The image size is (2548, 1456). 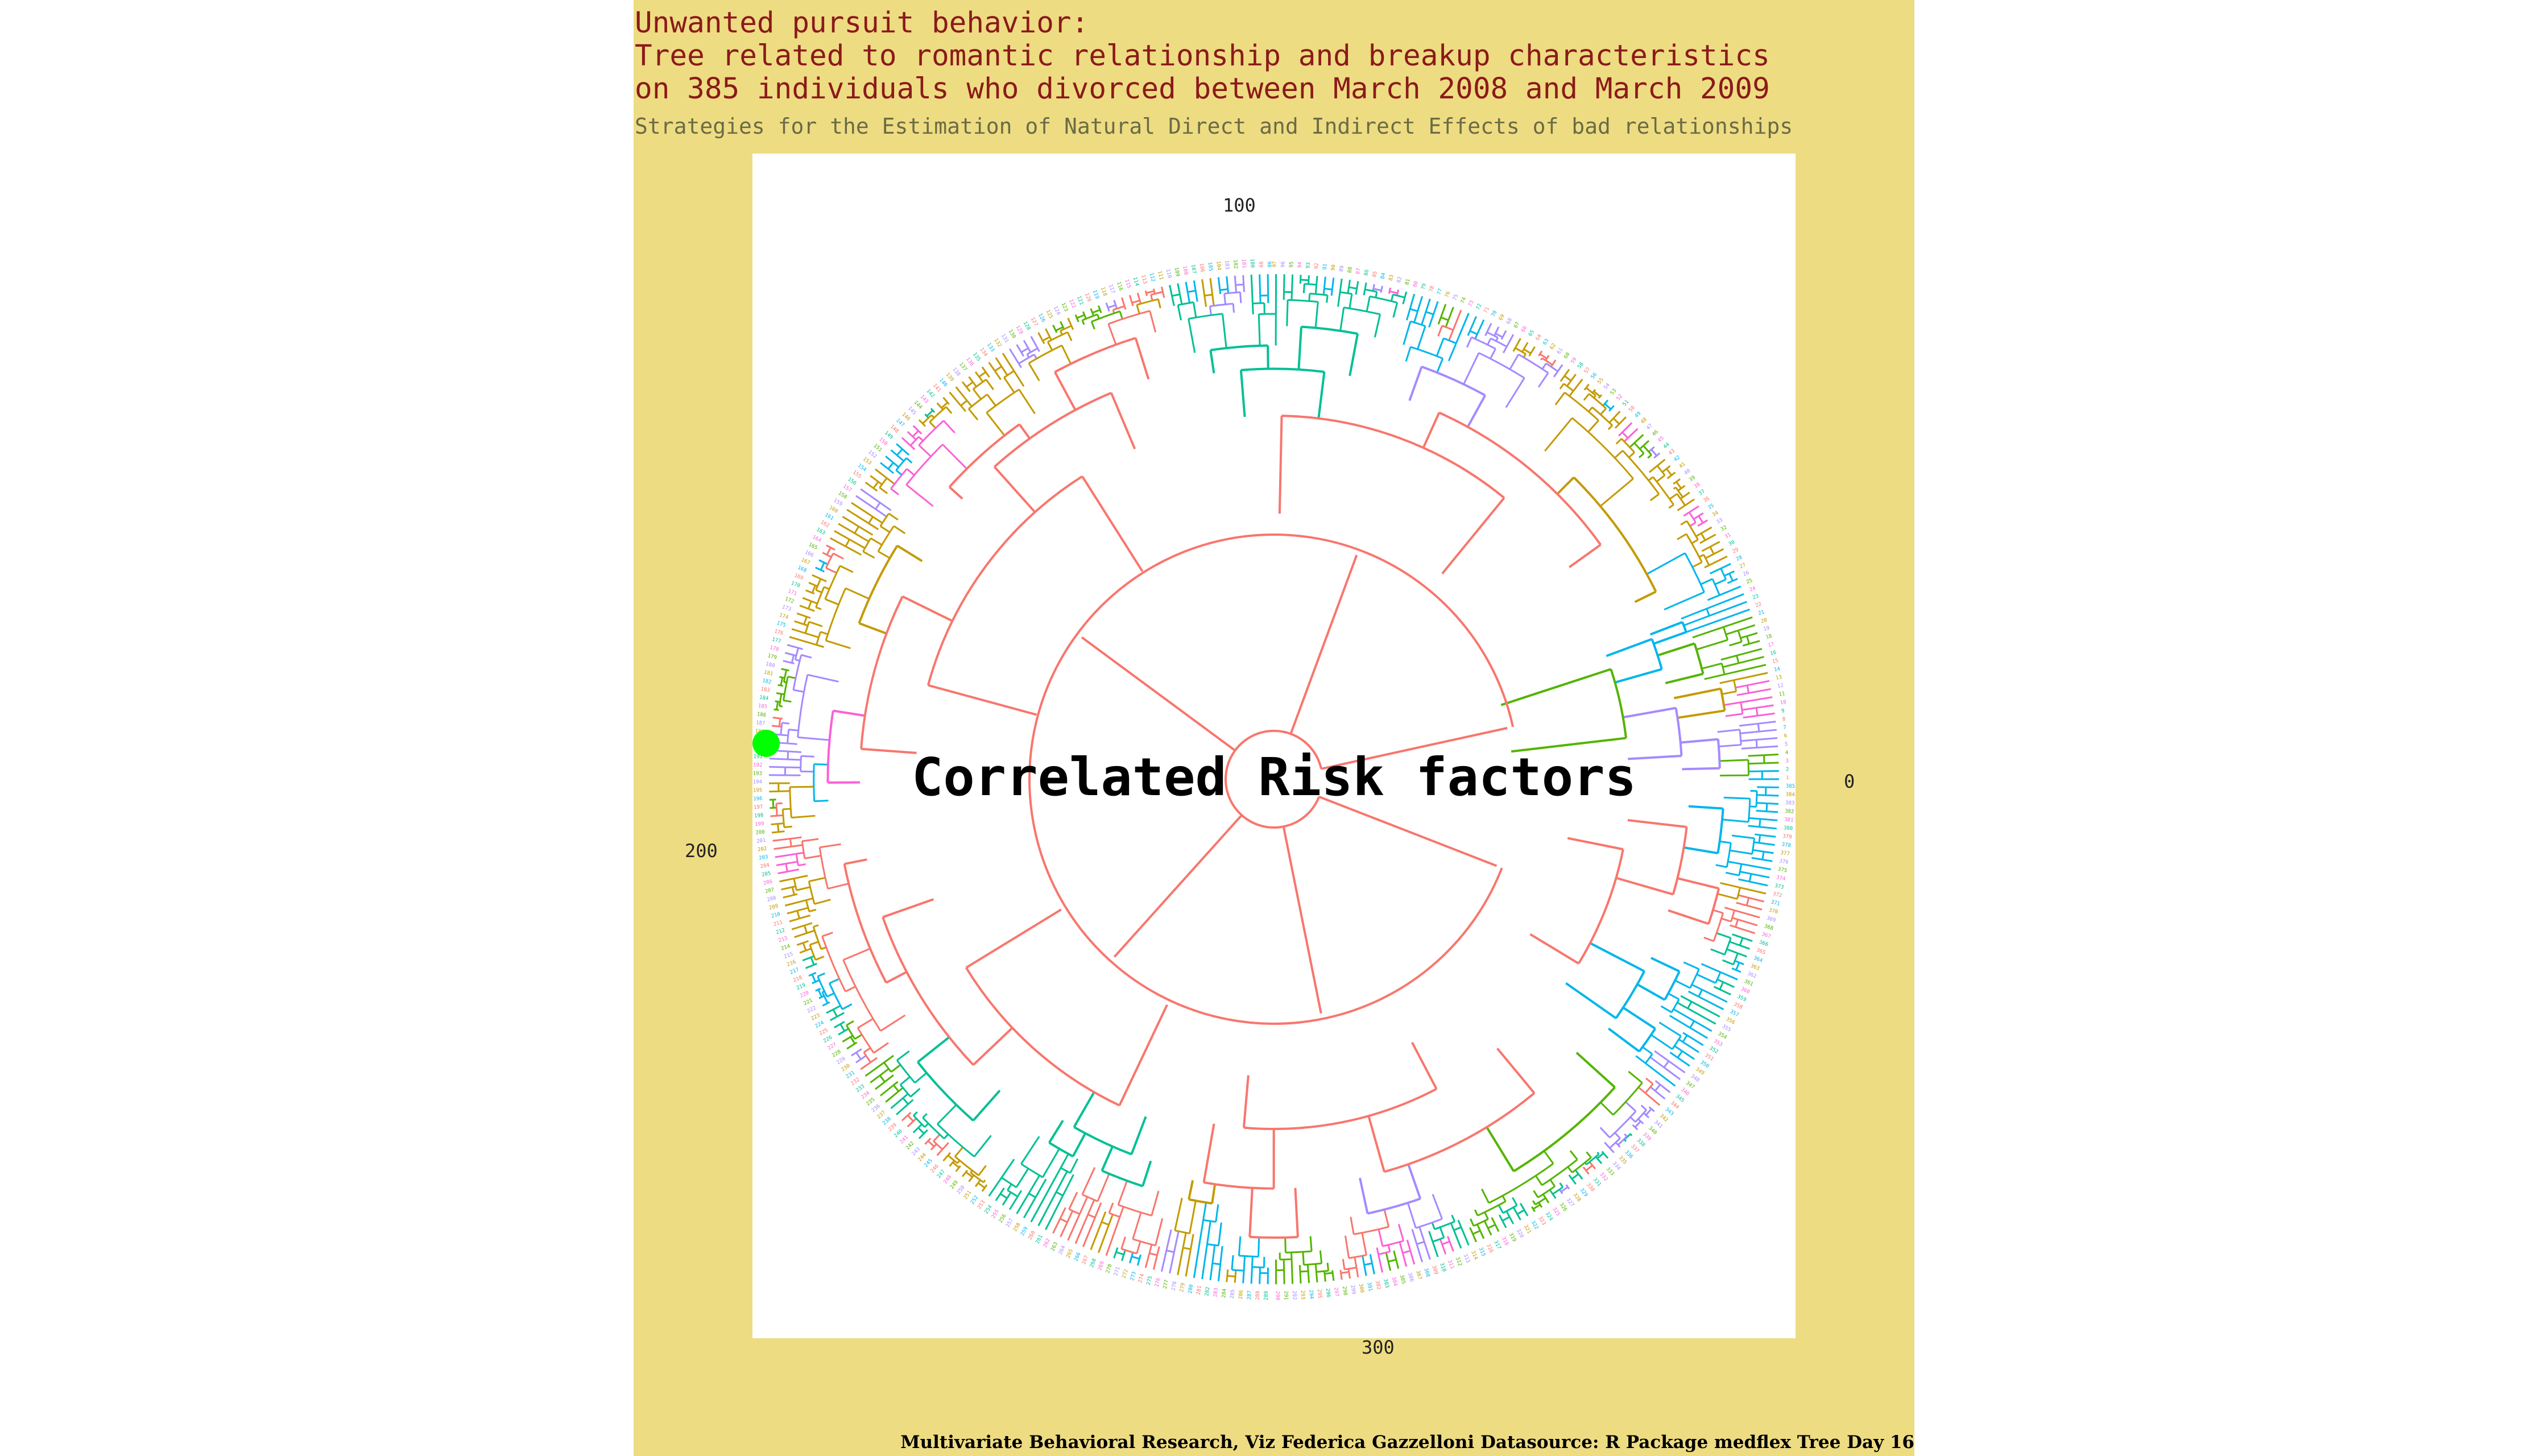 I want to click on leaf-label: 161, so click(x=829, y=517).